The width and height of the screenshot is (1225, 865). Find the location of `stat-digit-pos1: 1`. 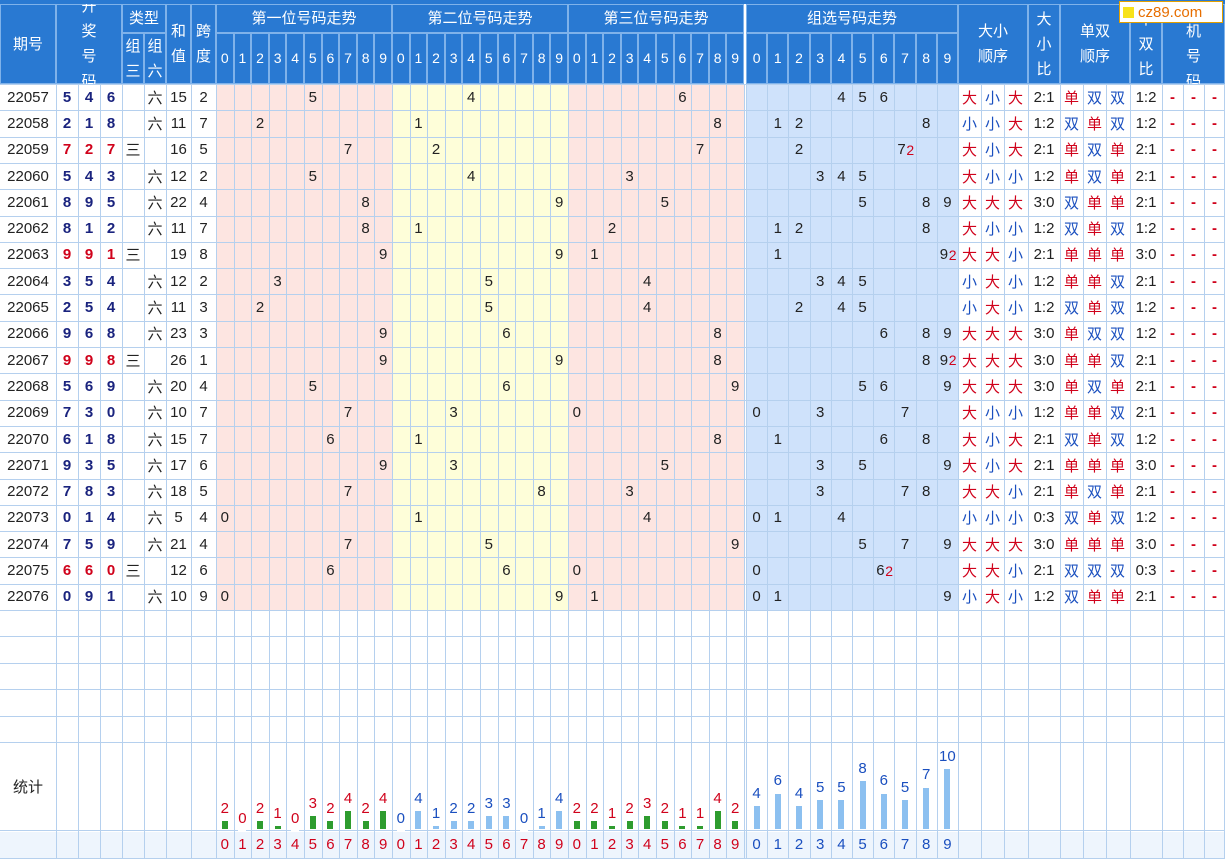

stat-digit-pos1: 1 is located at coordinates (242, 844).